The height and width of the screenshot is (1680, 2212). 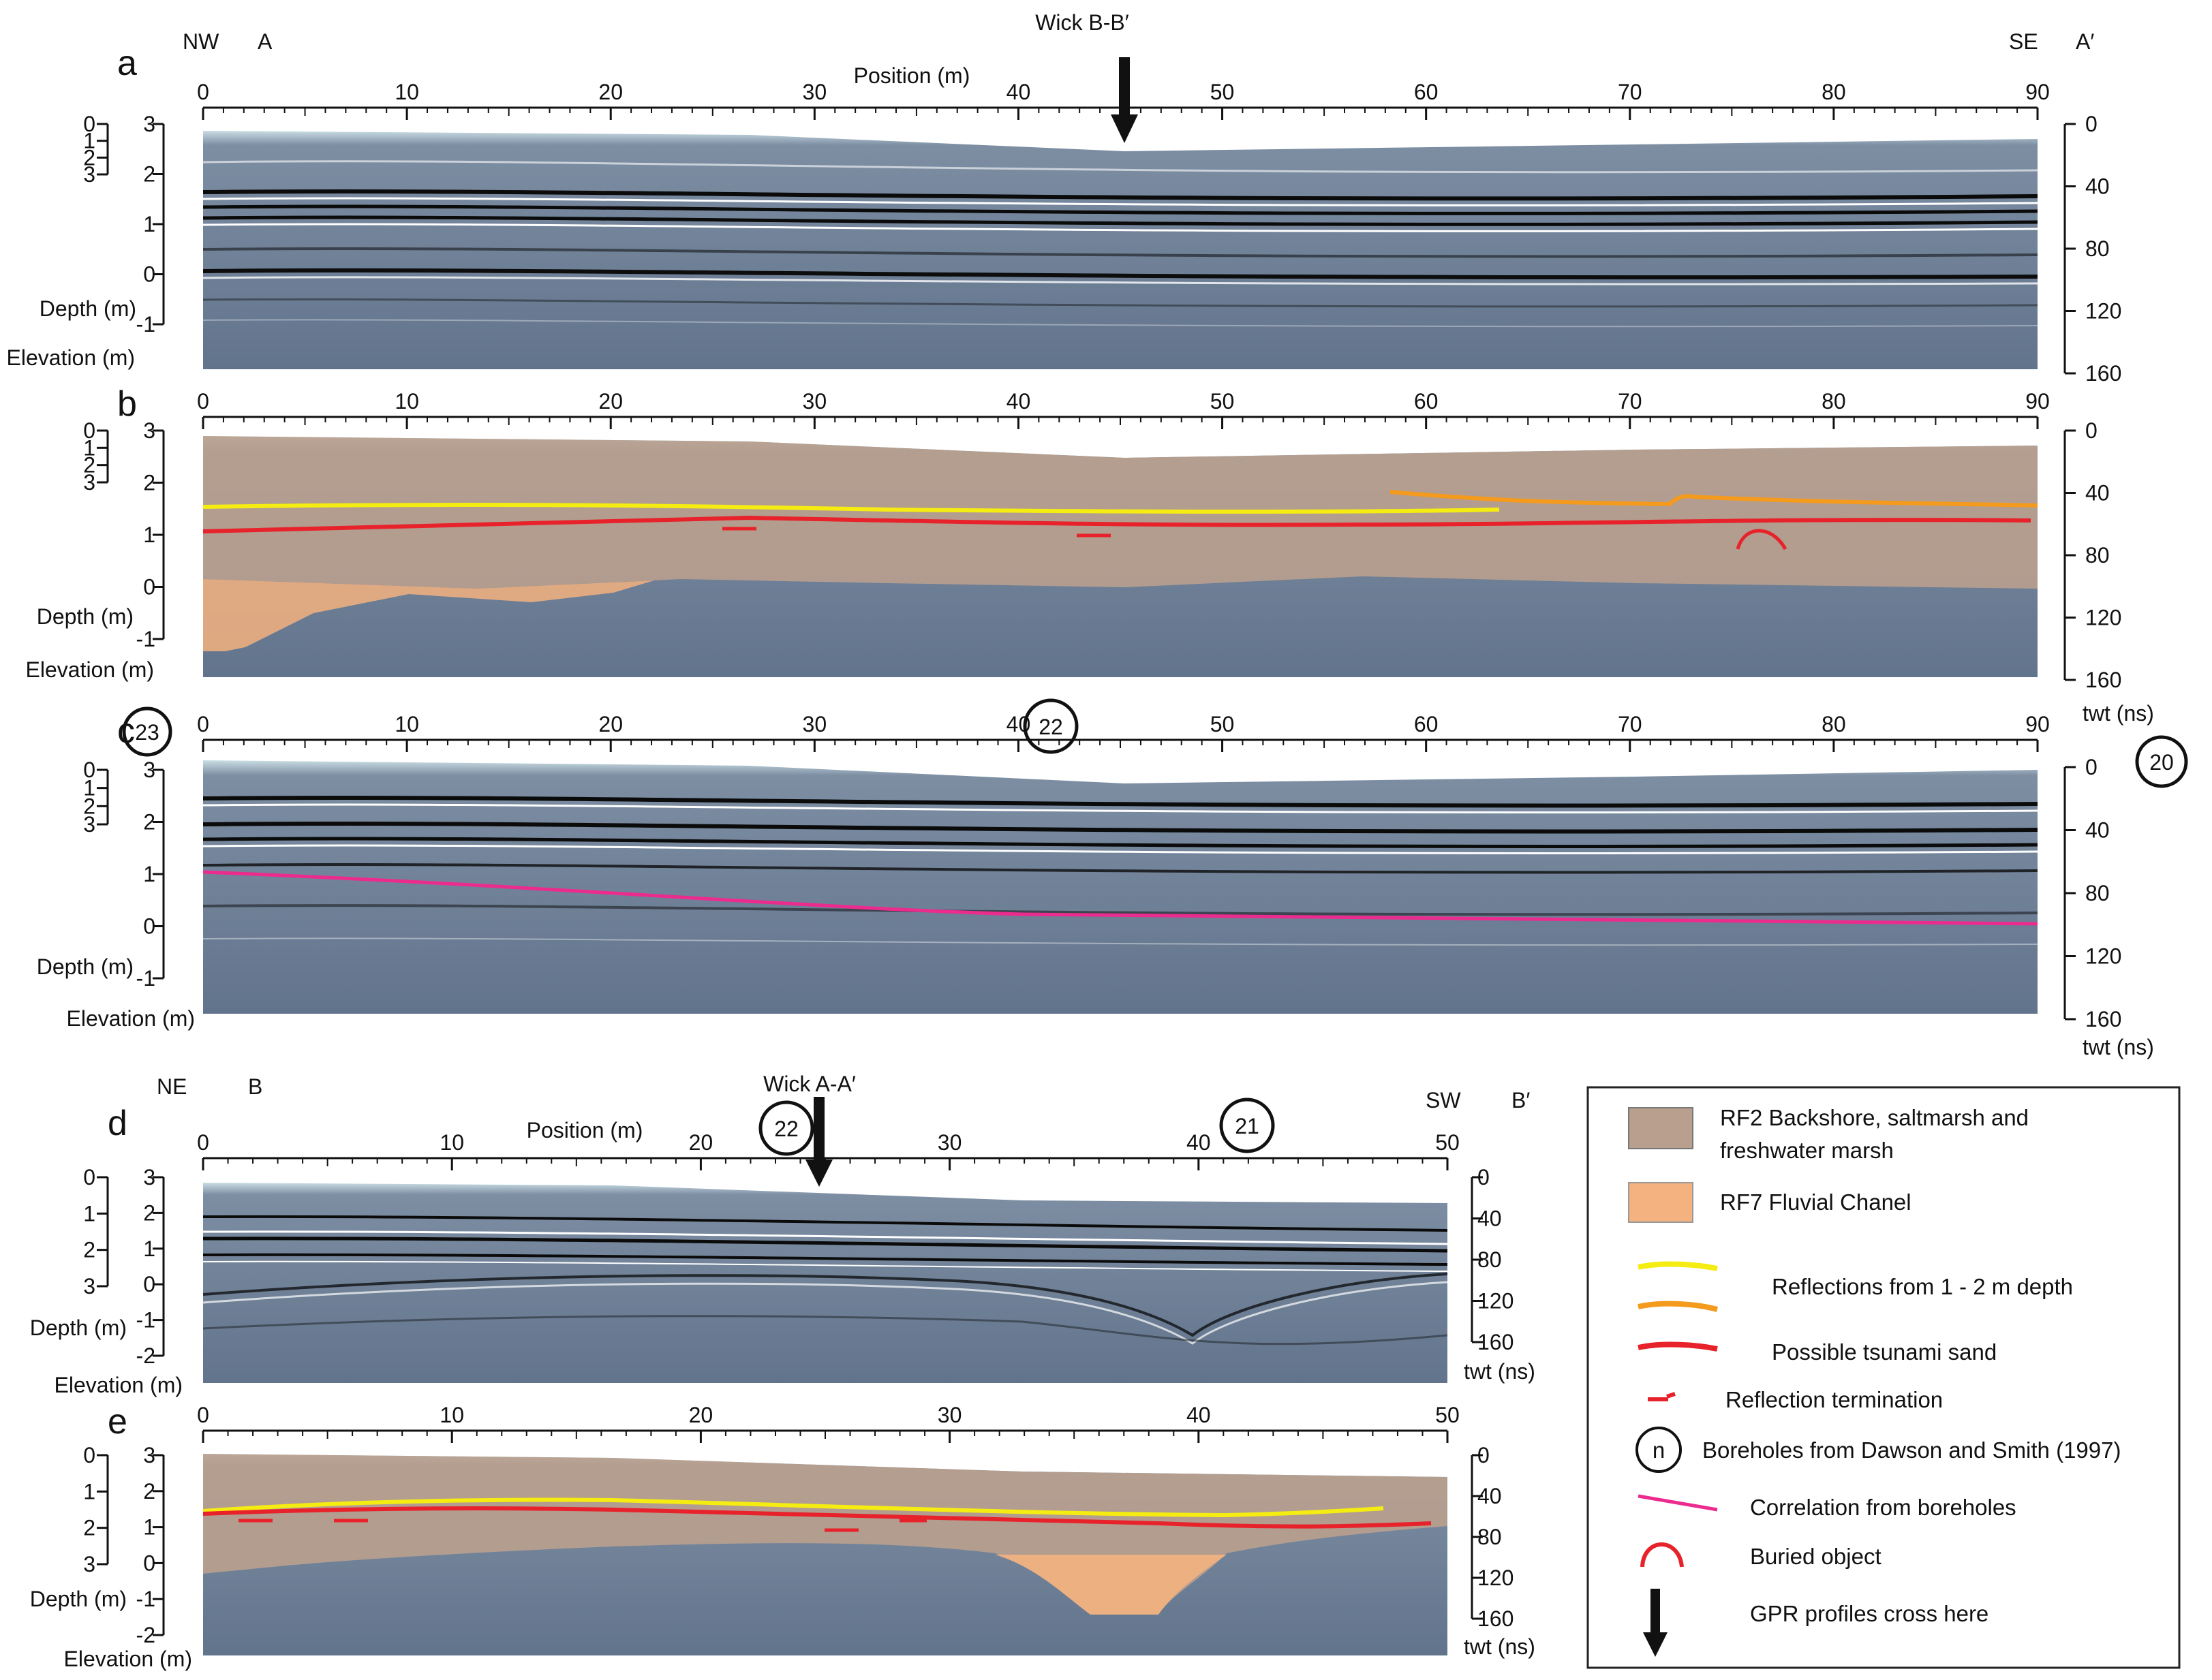 I want to click on legend-correlation: Correlation from boreholes, so click(x=1827, y=1507).